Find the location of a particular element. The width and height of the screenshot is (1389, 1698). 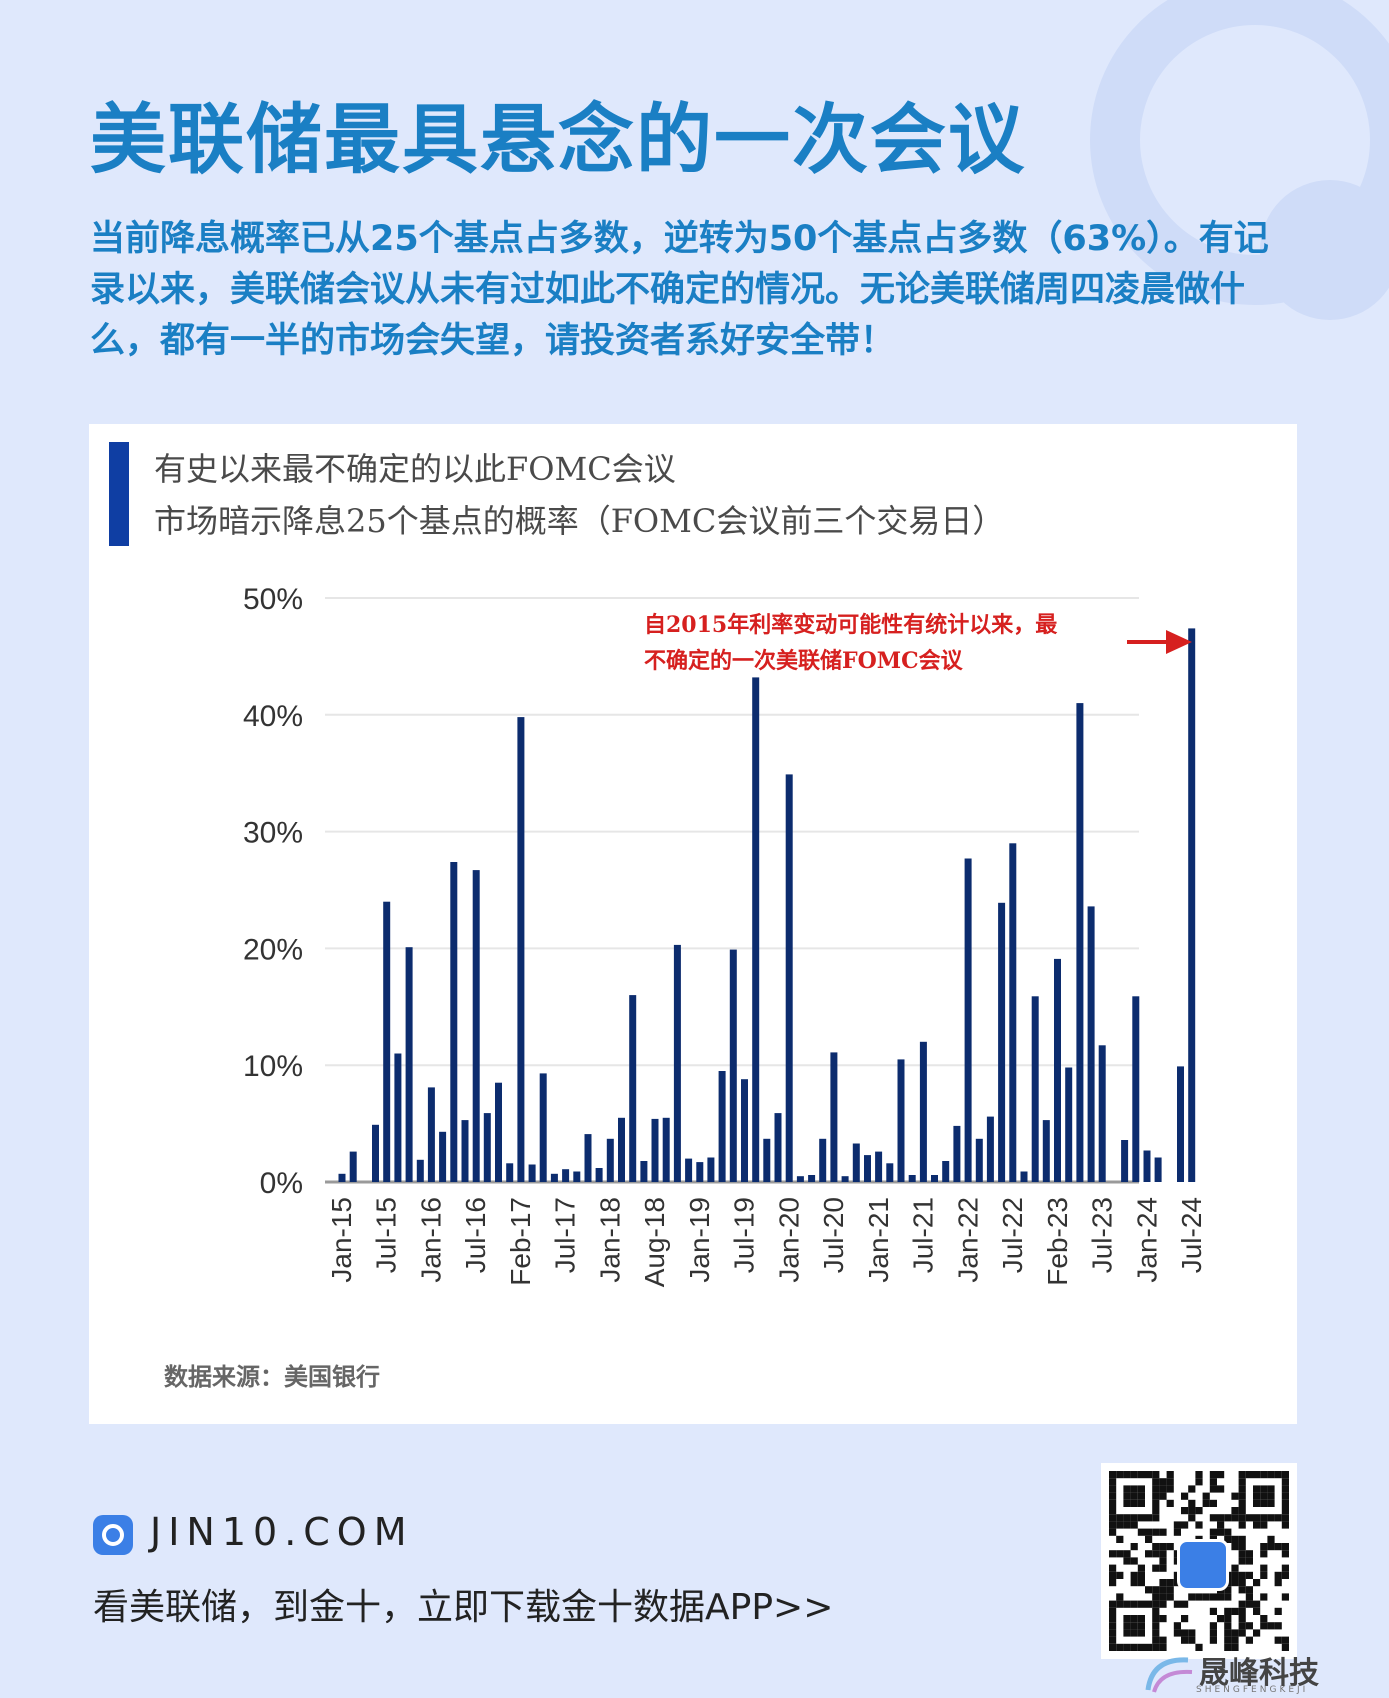

qr-code is located at coordinates (1199, 1561).